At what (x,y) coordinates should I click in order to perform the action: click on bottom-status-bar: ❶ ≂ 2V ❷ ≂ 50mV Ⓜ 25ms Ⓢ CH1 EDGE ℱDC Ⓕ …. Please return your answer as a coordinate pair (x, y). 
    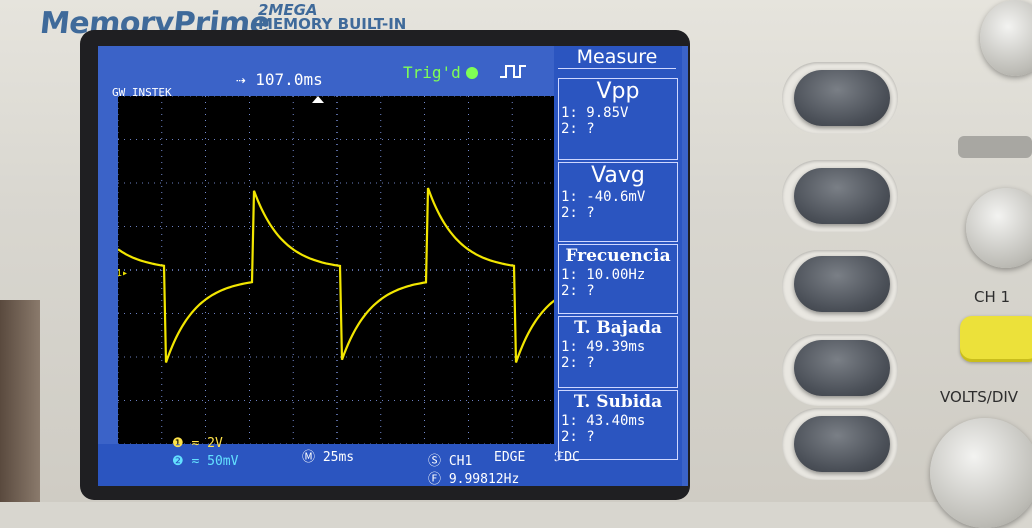
    Looking at the image, I should click on (339, 461).